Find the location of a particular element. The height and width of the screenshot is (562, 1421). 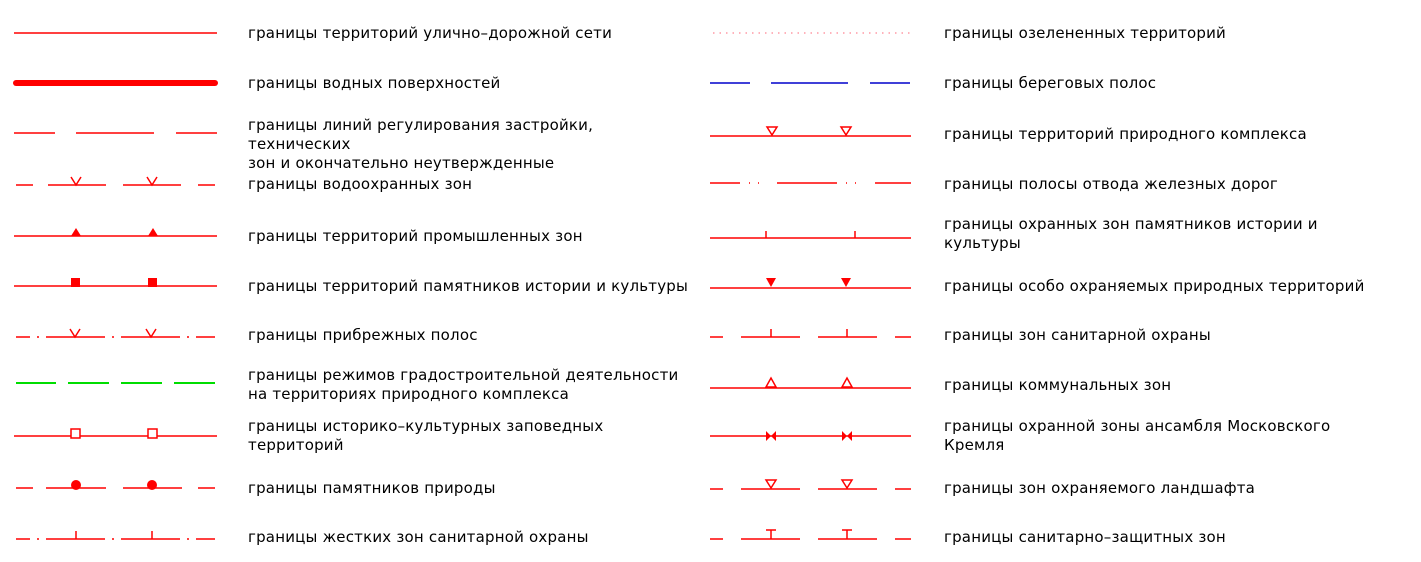

legend-label: границы зон охраняемого ландшафта is located at coordinates (1100, 488).